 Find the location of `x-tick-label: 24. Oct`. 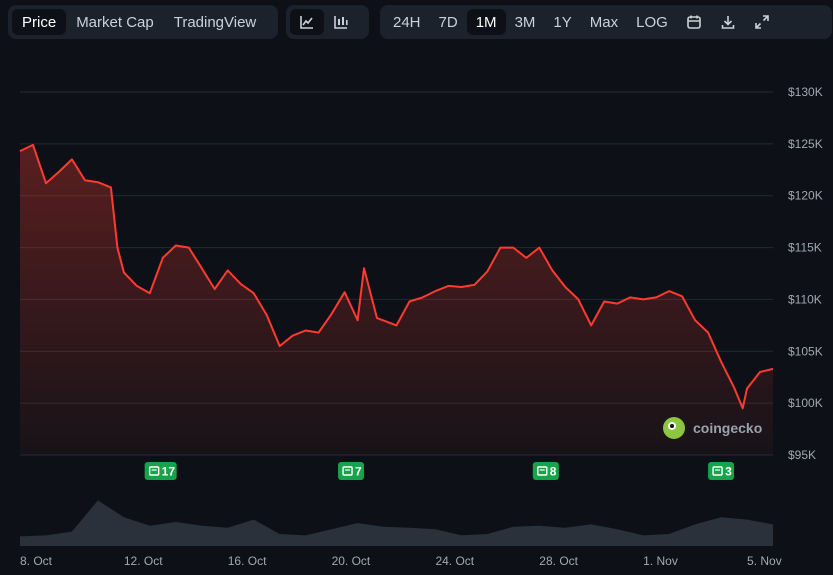

x-tick-label: 24. Oct is located at coordinates (454, 561).